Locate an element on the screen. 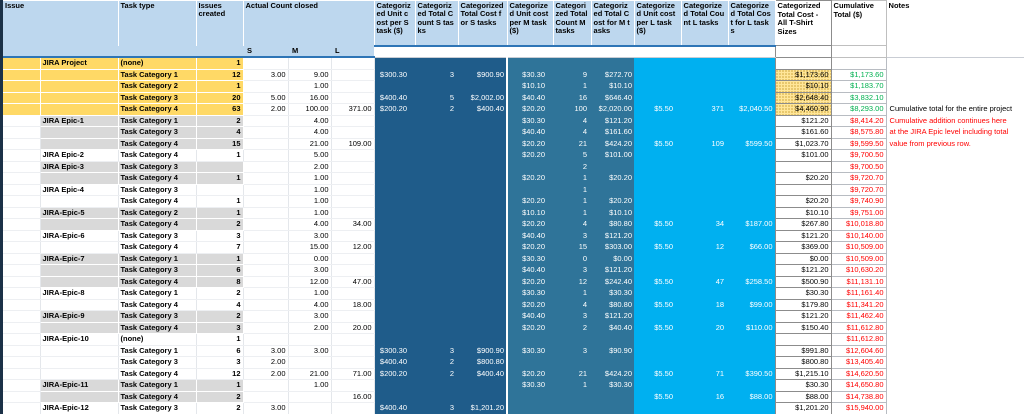  cell-created: 6 is located at coordinates (220, 270).